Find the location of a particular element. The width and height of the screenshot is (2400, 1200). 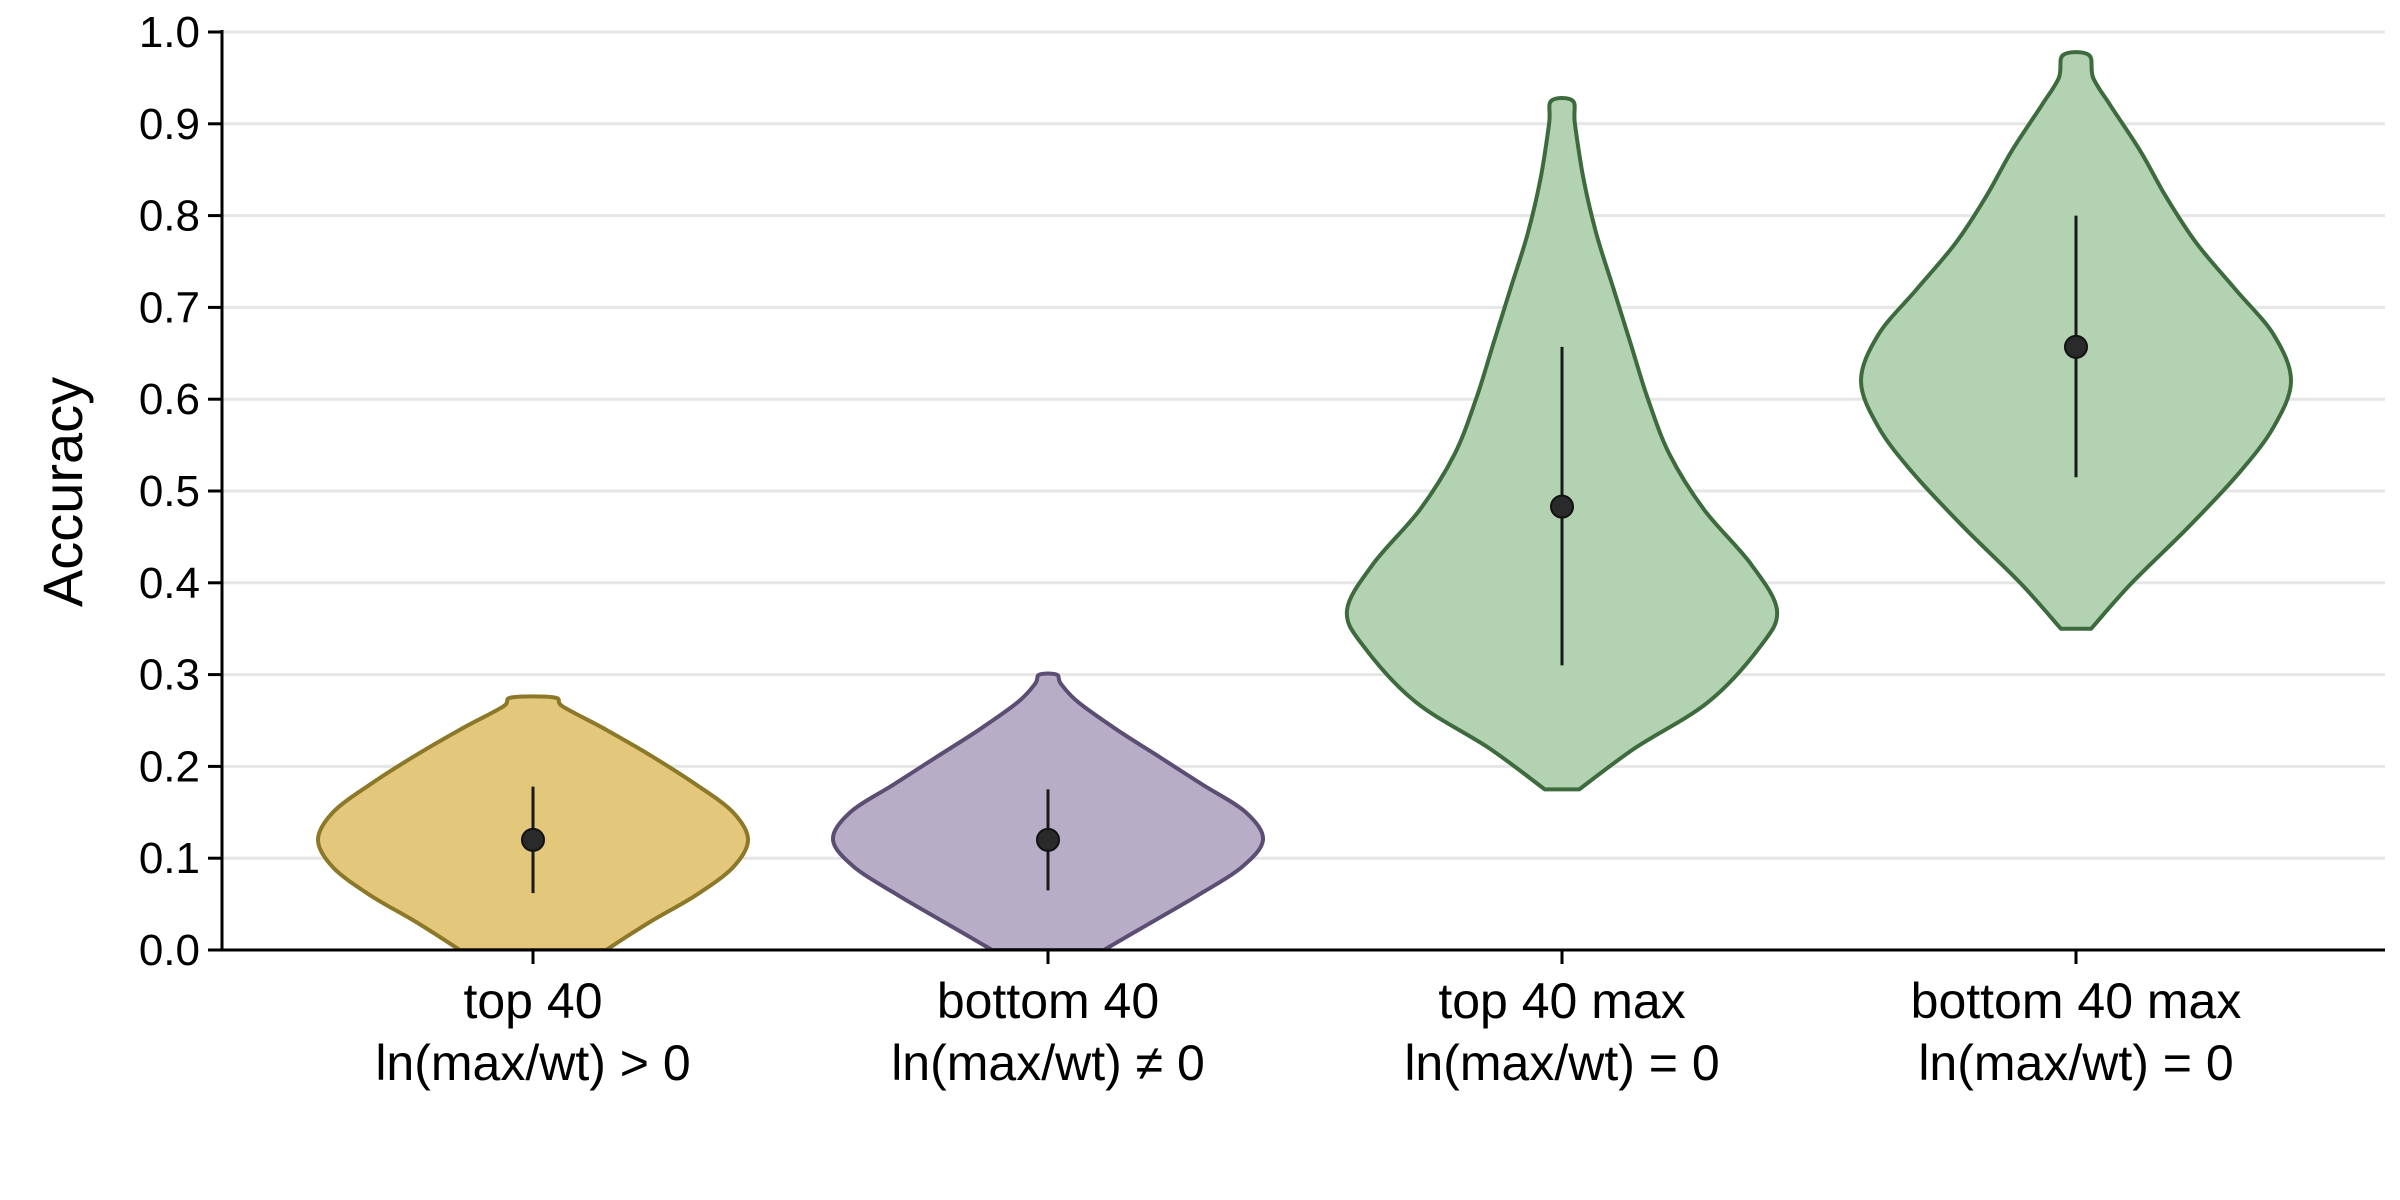

y-tick-label: 0.6 is located at coordinates (169, 399).